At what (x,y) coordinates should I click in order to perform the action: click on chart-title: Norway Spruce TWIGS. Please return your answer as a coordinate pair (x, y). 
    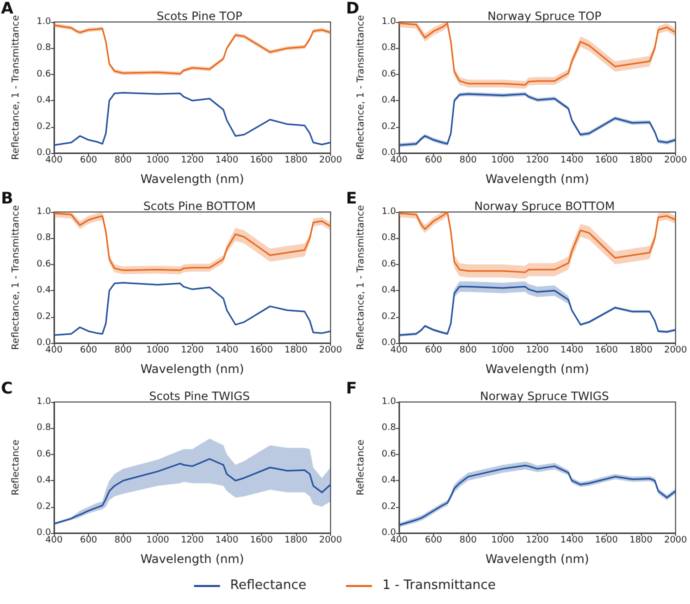
    Looking at the image, I should click on (544, 396).